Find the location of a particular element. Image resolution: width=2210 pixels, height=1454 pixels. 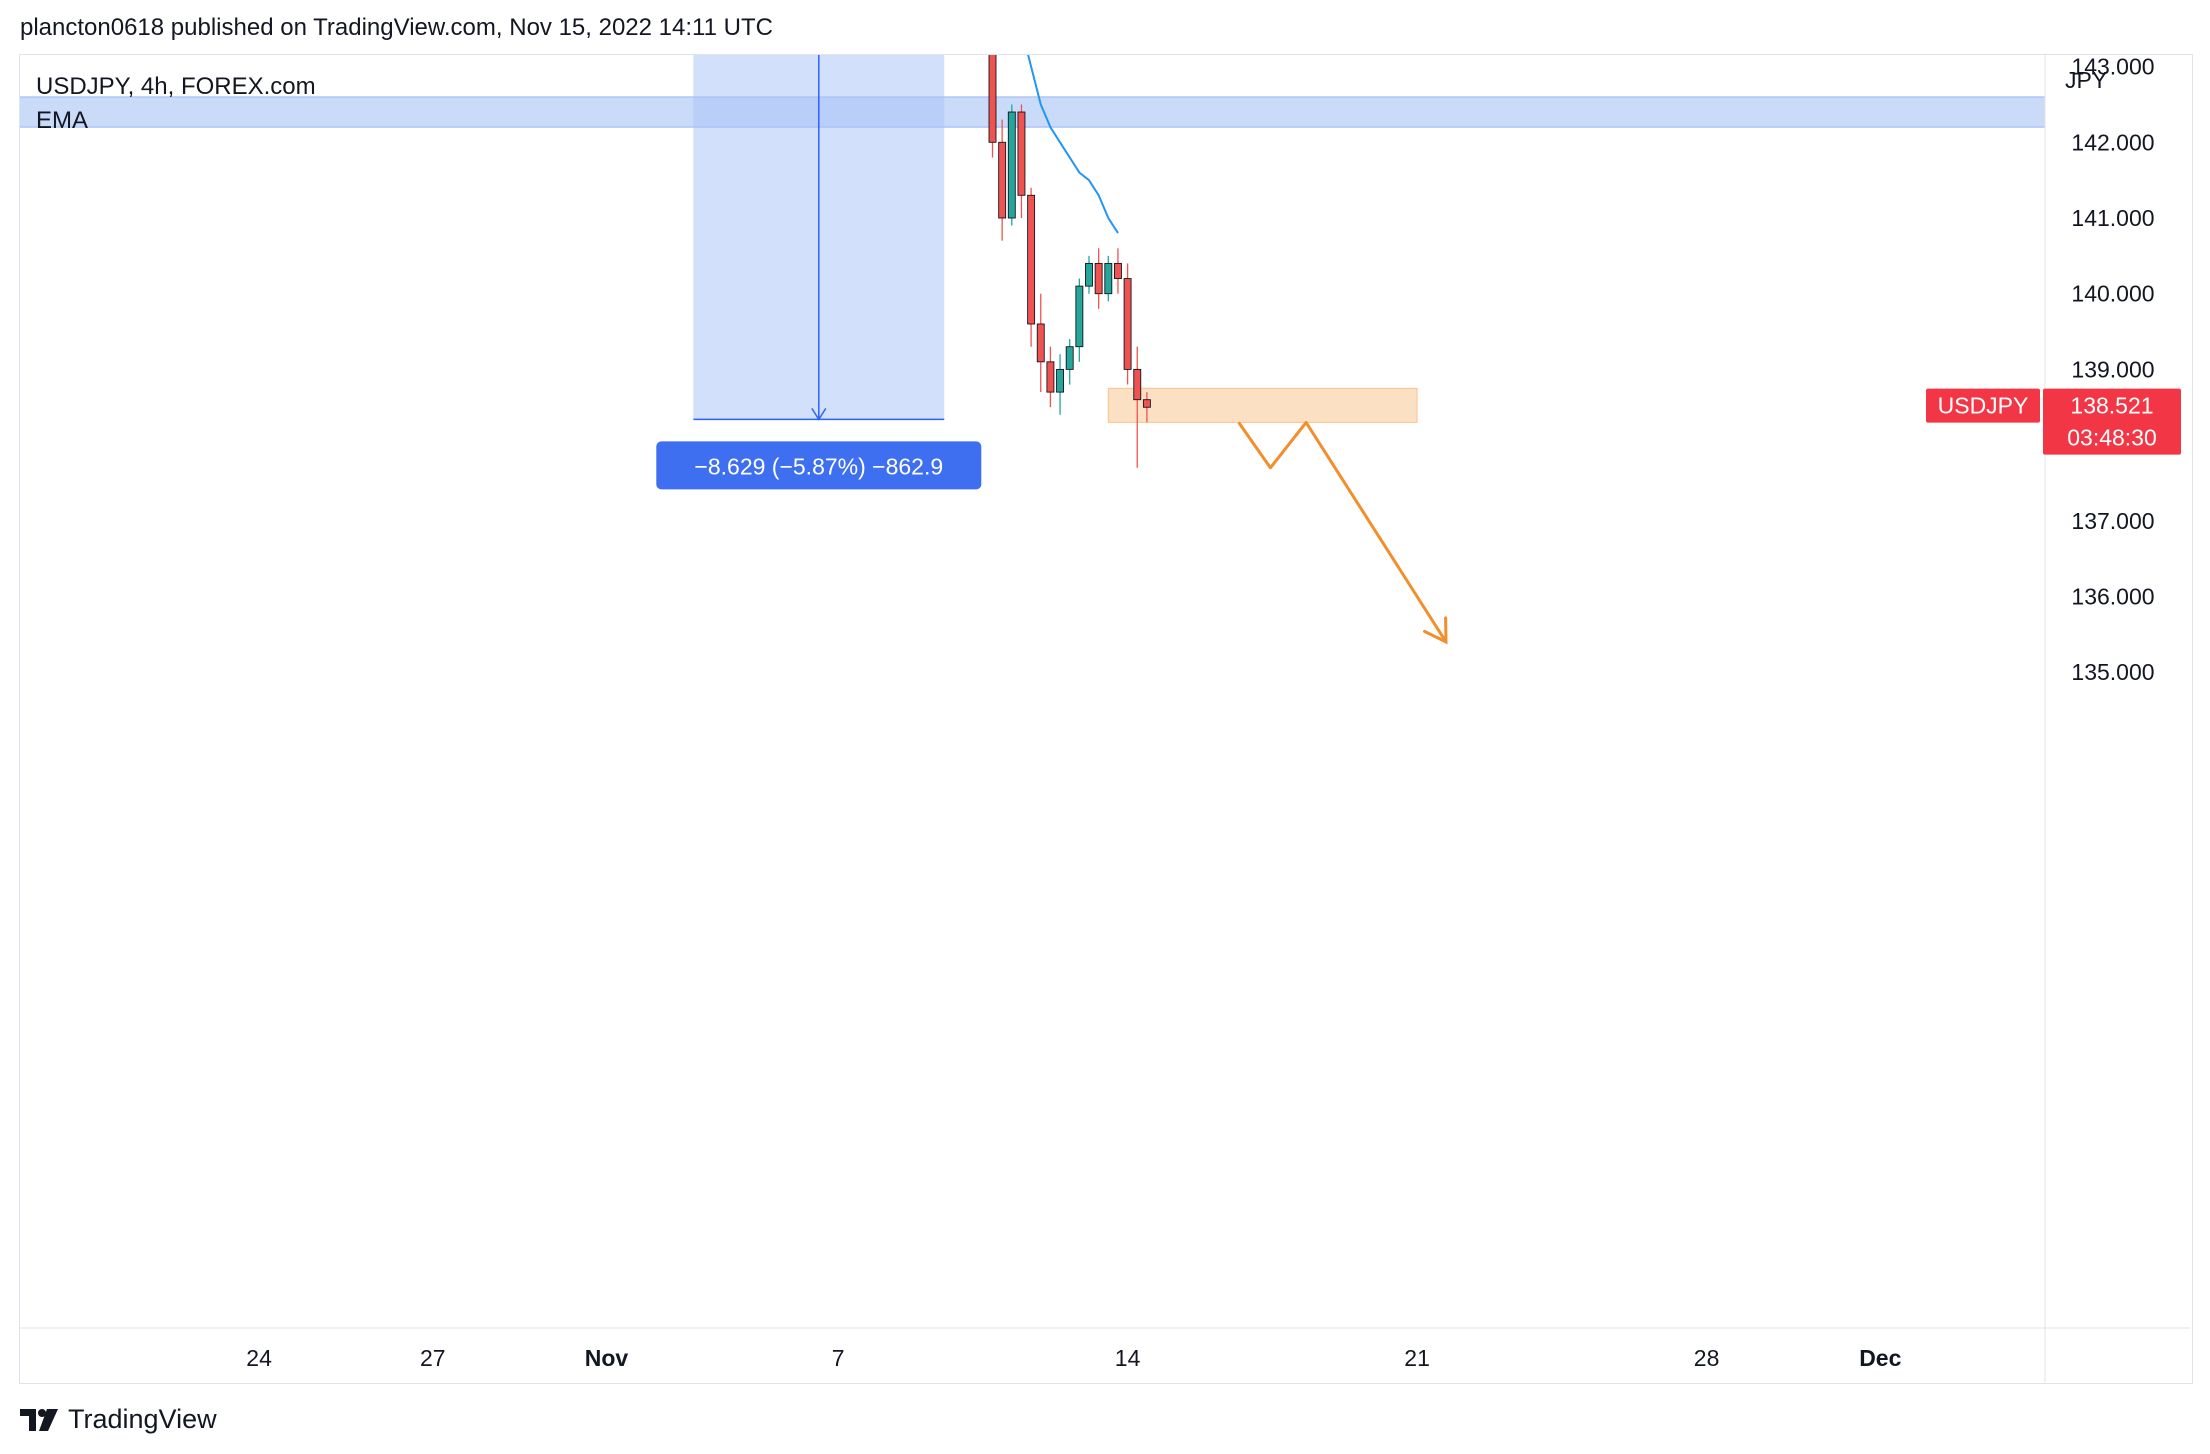

price-tick-label: 143.000 is located at coordinates (2112, 67).